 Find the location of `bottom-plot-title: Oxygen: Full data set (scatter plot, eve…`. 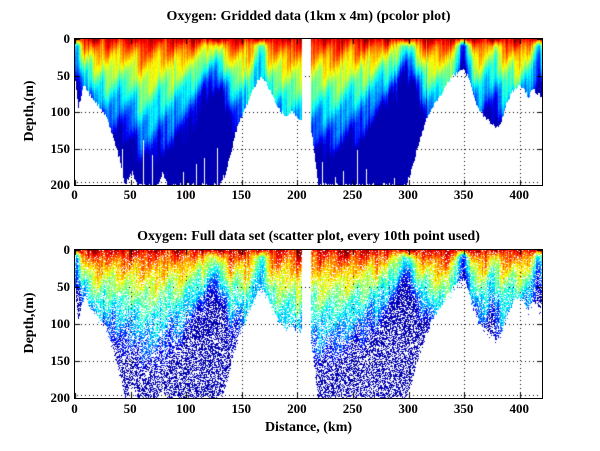

bottom-plot-title: Oxygen: Full data set (scatter plot, eve… is located at coordinates (308, 236).